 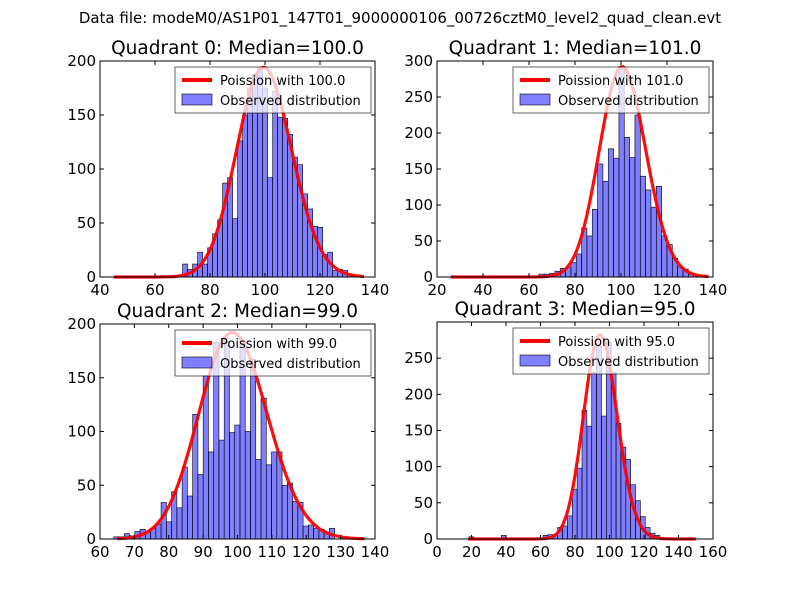 What do you see at coordinates (134, 552) in the screenshot?
I see `x-tick-label: 70` at bounding box center [134, 552].